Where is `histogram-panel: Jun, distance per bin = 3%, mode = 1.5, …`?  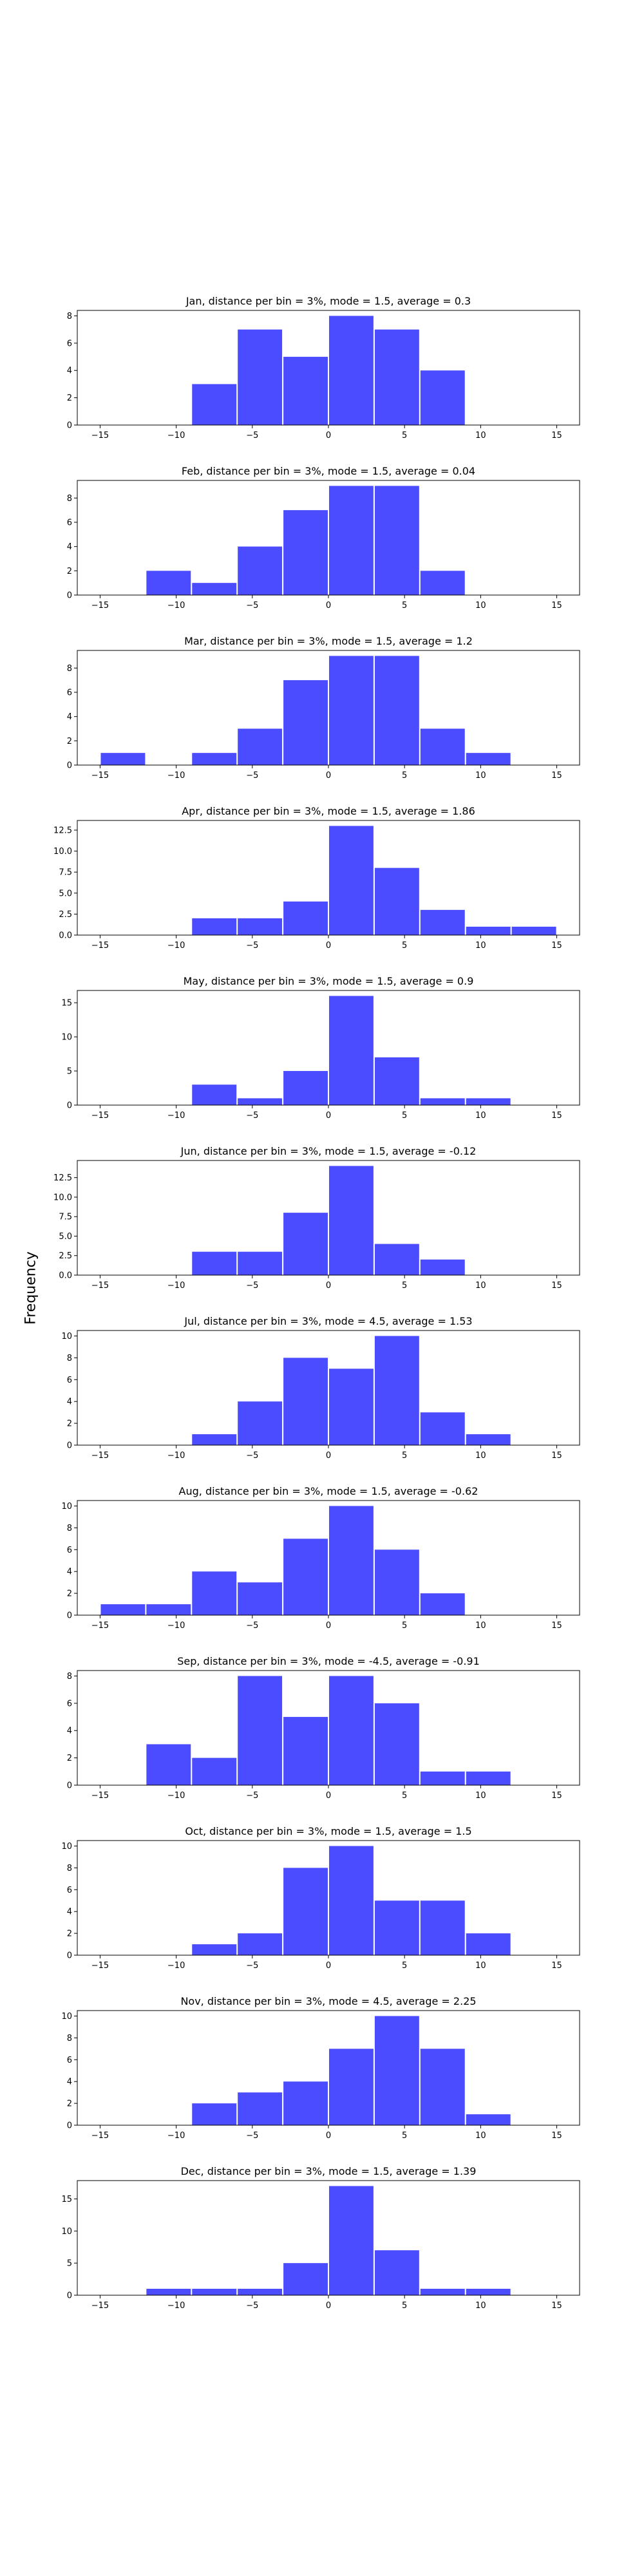
histogram-panel: Jun, distance per bin = 3%, mode = 1.5, … is located at coordinates (317, 1218).